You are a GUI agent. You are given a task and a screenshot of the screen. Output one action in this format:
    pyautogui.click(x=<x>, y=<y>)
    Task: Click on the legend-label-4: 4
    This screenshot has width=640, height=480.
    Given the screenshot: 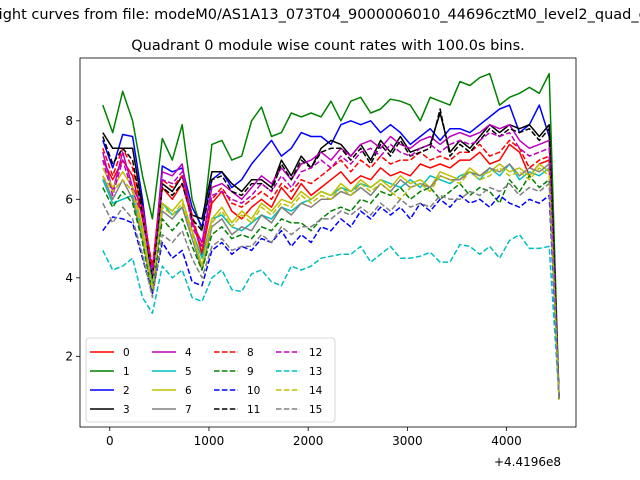 What is the action you would take?
    pyautogui.click(x=188, y=353)
    